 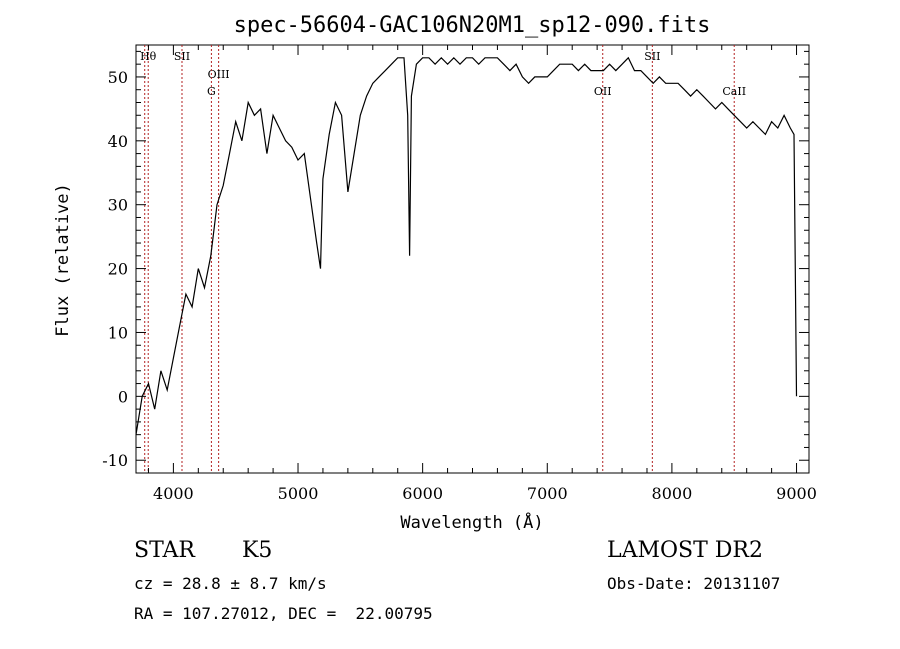 I want to click on chart-title: spec-56604-GAC106N20M1_sp12-090.fits, so click(x=472, y=25).